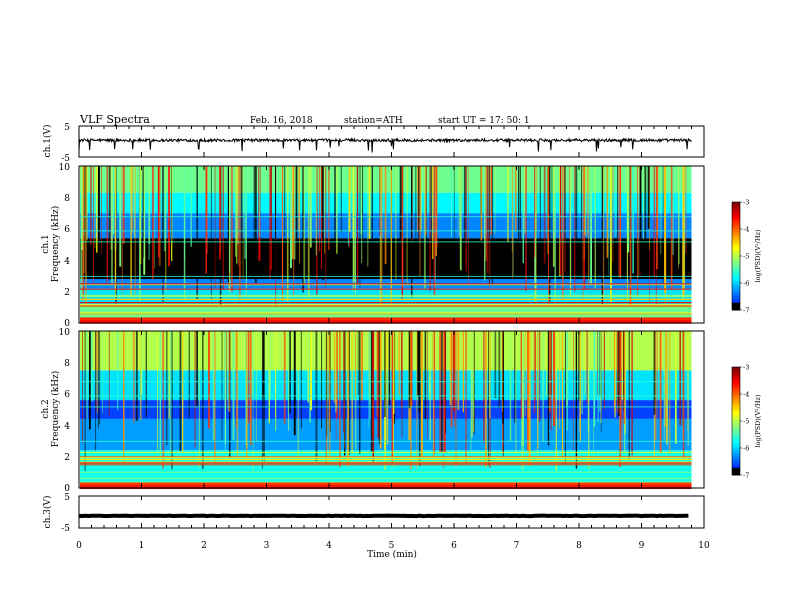  Describe the element at coordinates (46, 243) in the screenshot. I see `ch1-spec-ylabel-channel: ch.1` at that location.